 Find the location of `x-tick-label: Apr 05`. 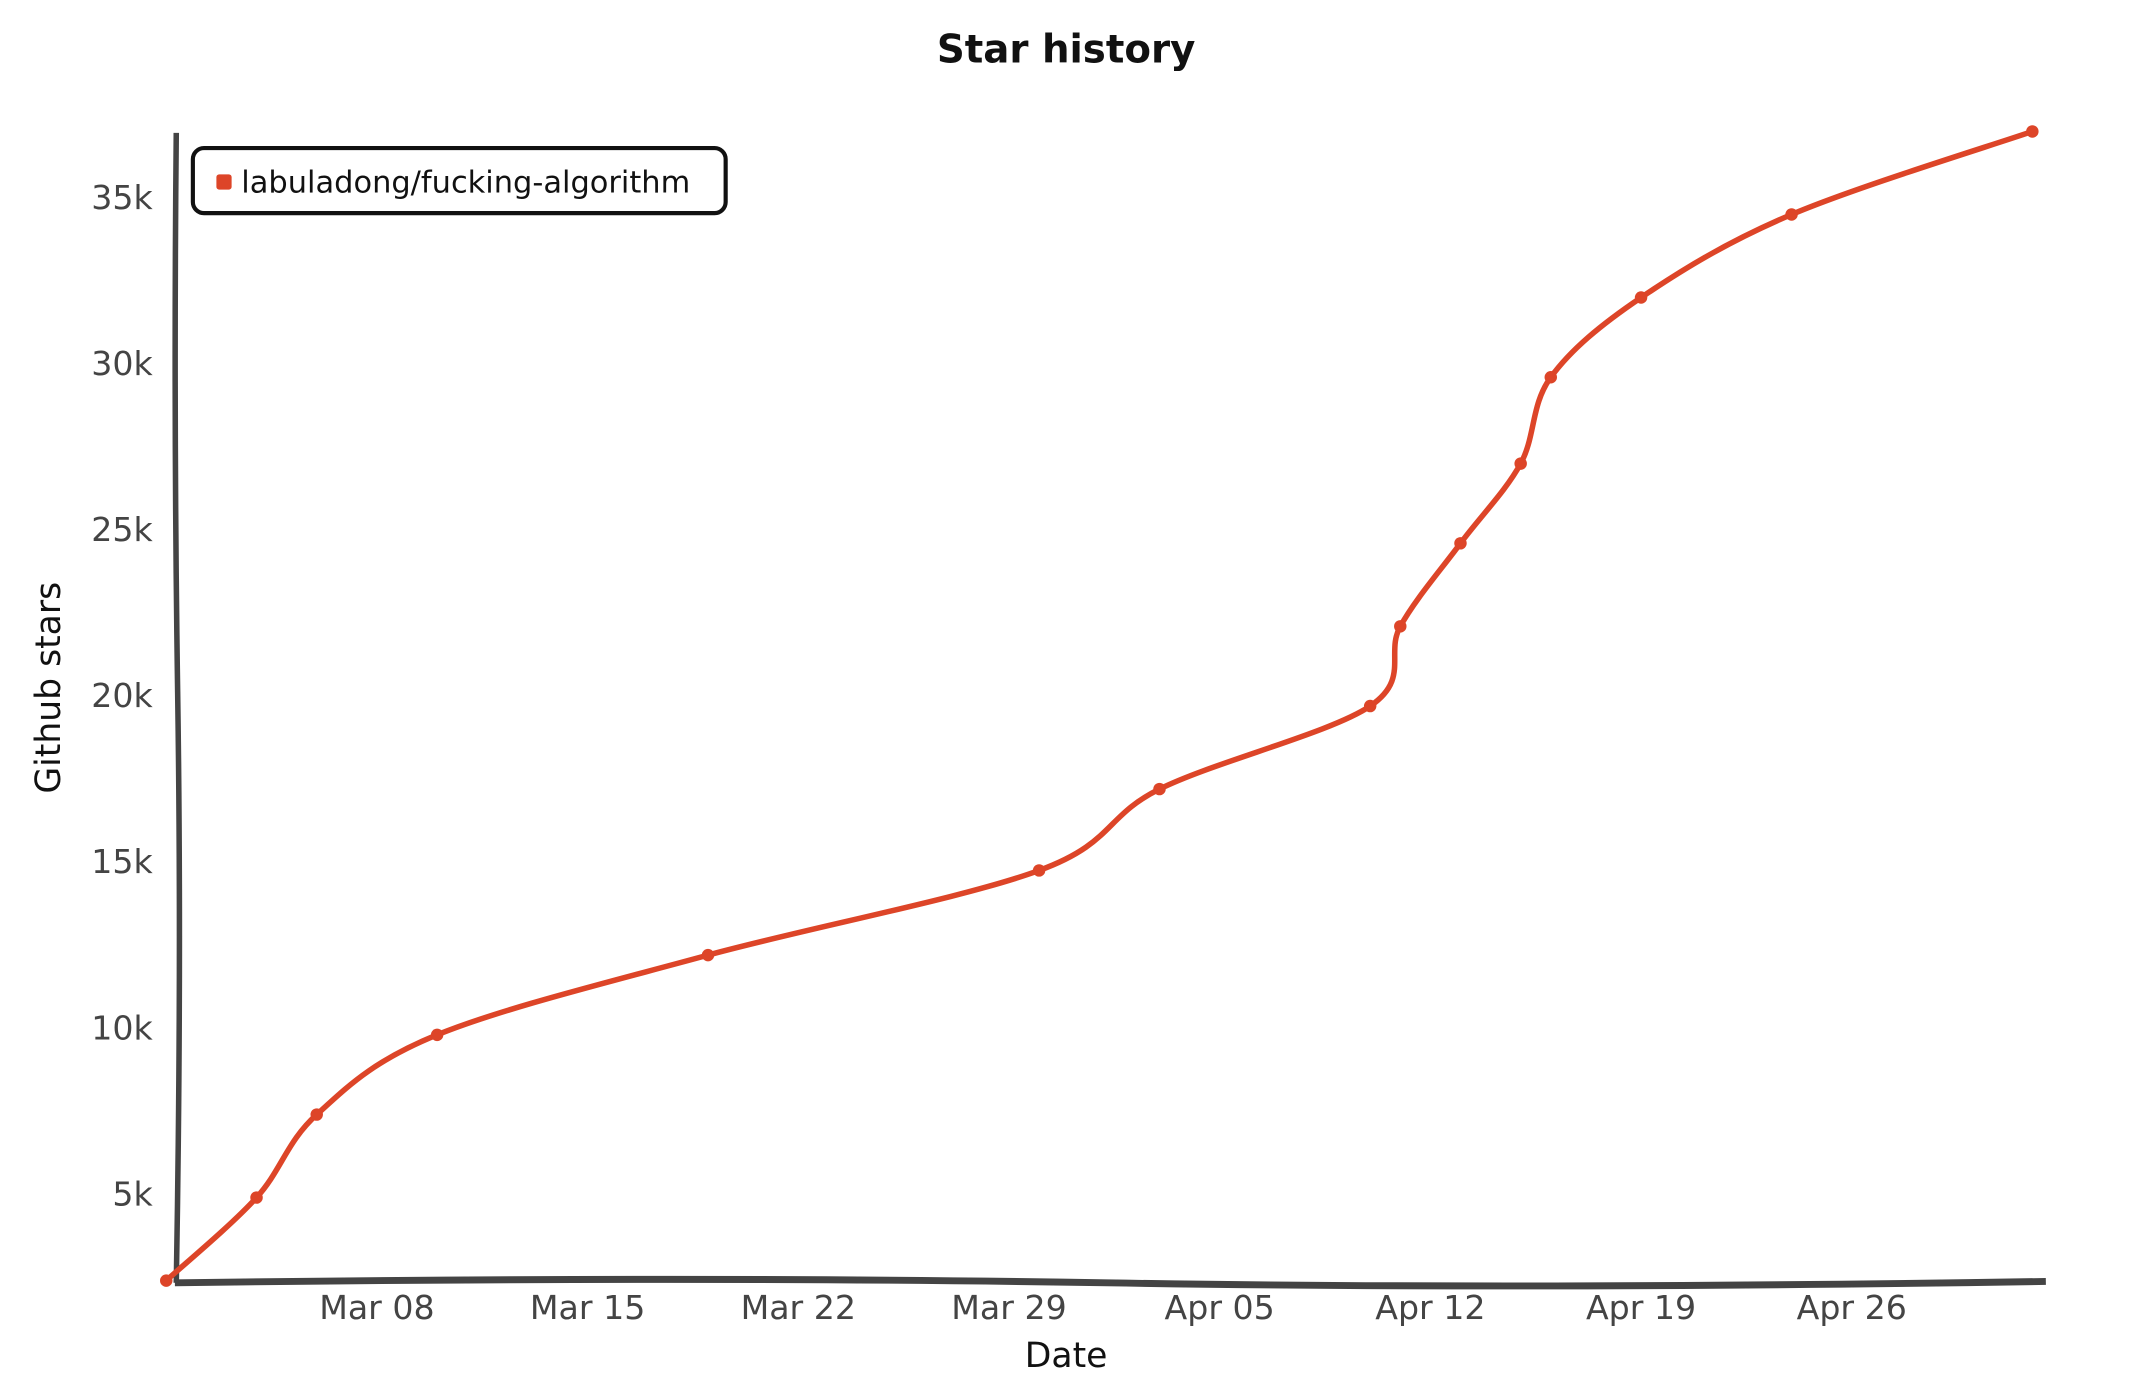

x-tick-label: Apr 05 is located at coordinates (1220, 1307).